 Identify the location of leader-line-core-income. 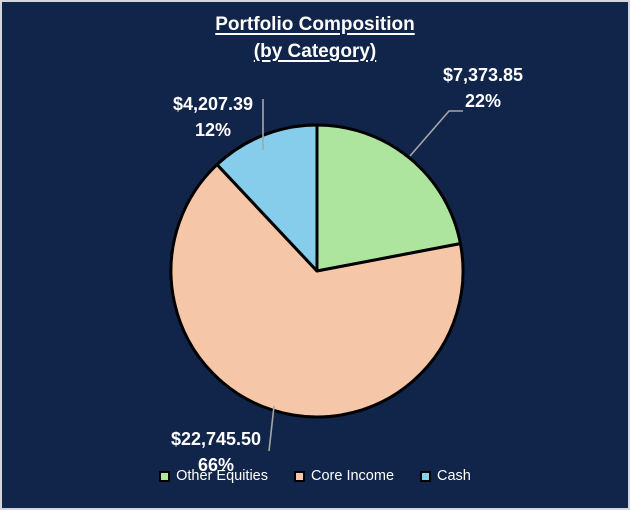
(271, 428).